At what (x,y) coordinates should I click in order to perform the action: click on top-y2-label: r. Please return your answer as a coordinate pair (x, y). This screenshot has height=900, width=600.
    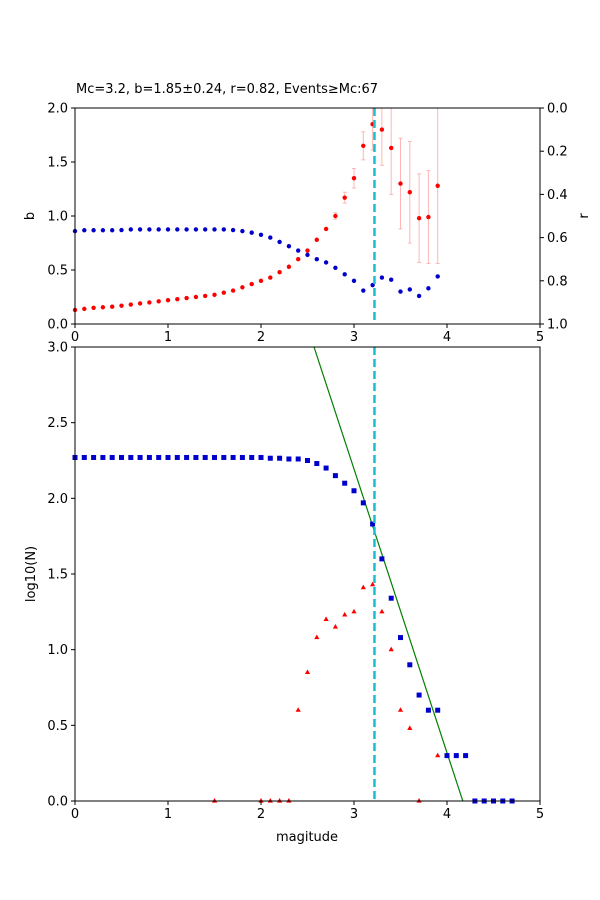
    Looking at the image, I should click on (584, 216).